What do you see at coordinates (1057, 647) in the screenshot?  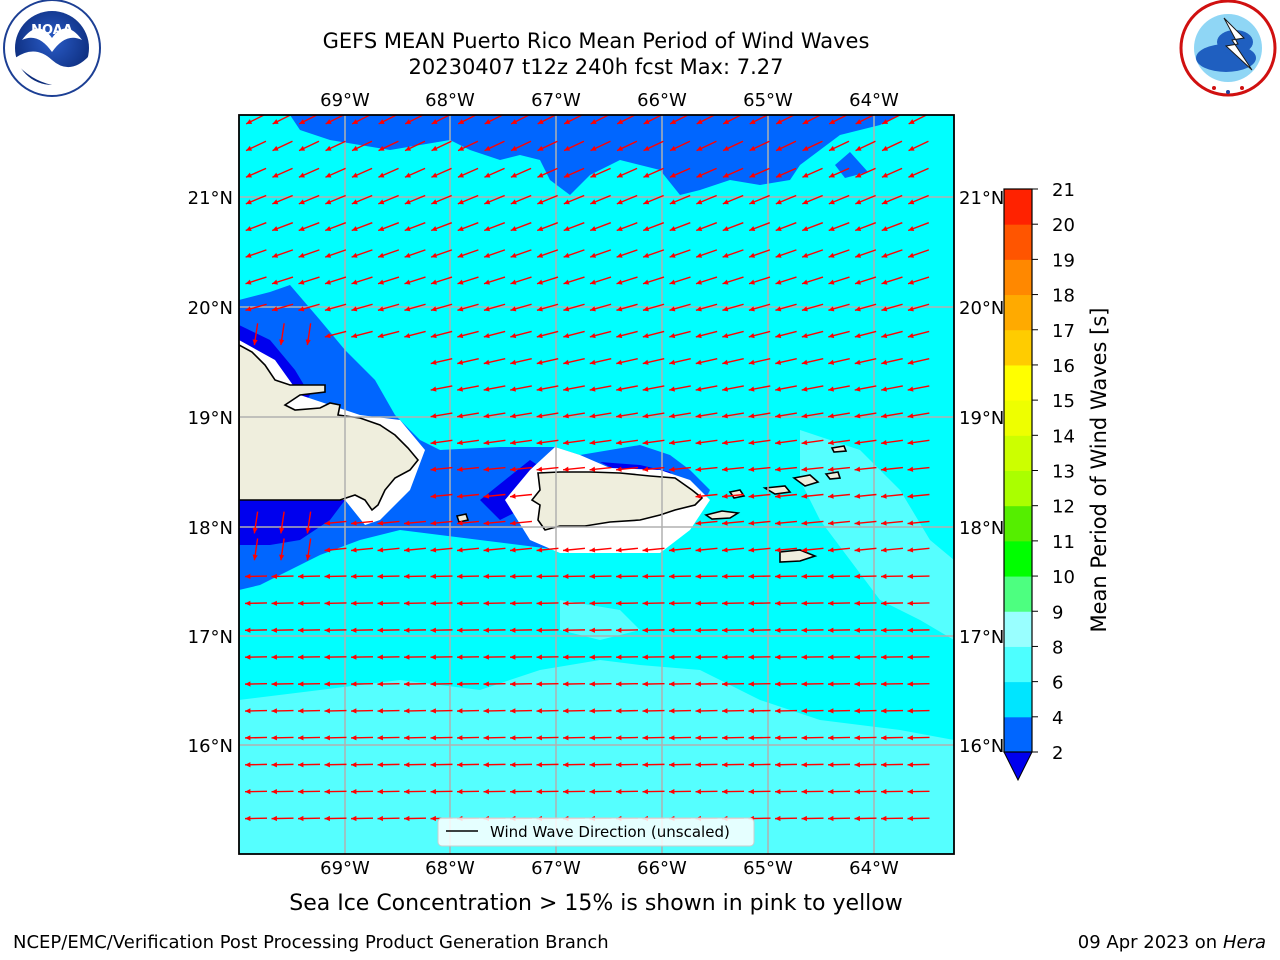 I see `colorbar-tick-label: 8` at bounding box center [1057, 647].